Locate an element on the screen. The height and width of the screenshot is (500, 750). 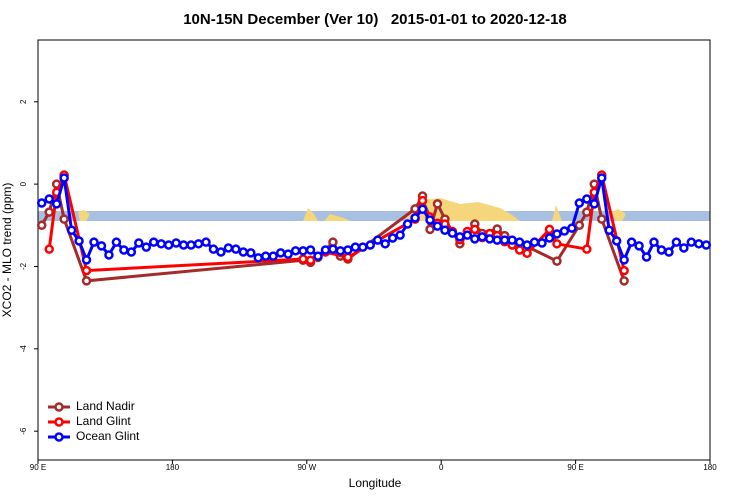
x-tick-label: 90 W is located at coordinates (306, 467).